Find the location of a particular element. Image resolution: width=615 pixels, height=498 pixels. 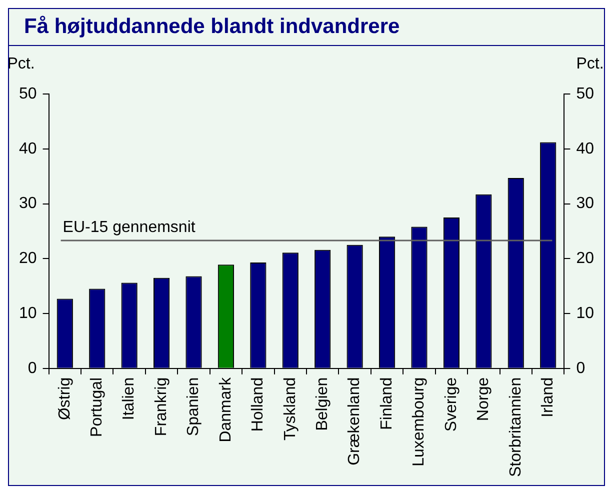

y2-tick-label: 30 is located at coordinates (585, 203).